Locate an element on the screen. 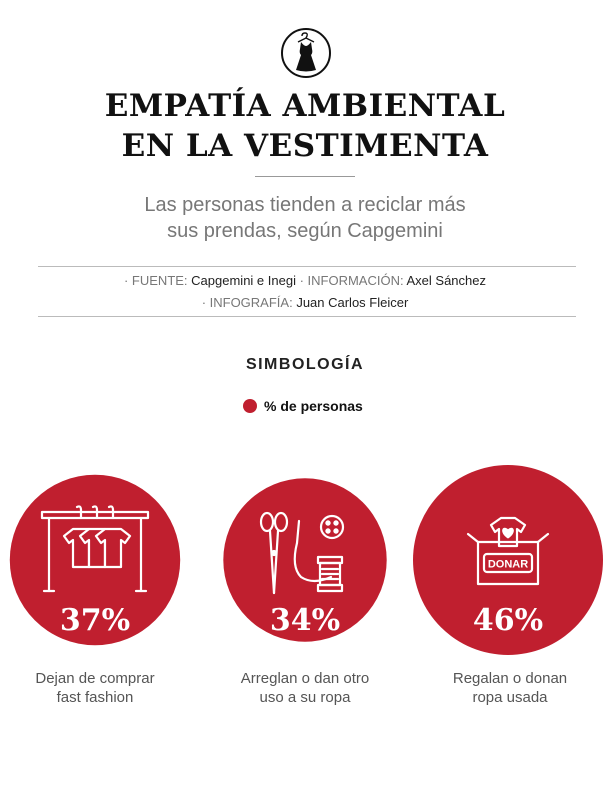 This screenshot has height=800, width=610. category-label-1: Arreglan o dan otro uso a su ropa is located at coordinates (305, 688).